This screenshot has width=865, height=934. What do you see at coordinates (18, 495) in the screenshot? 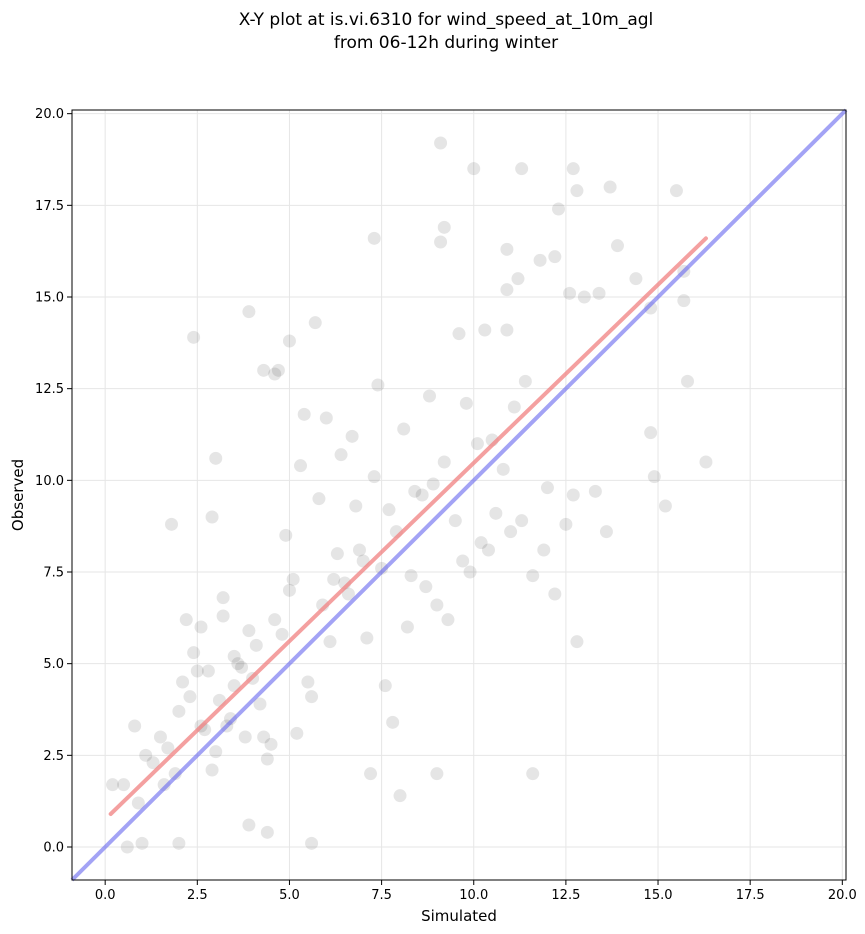
I see `y-axis-label: Observed` at bounding box center [18, 495].